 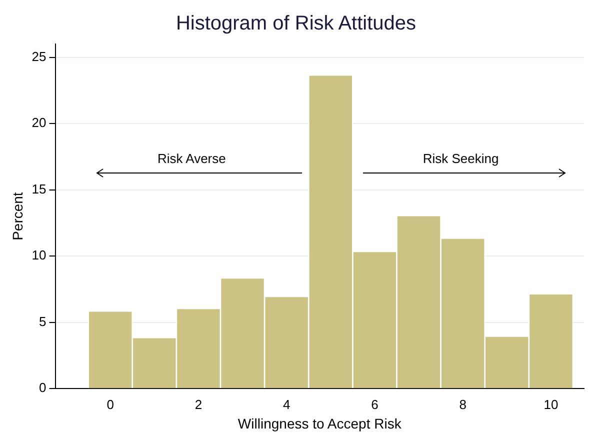 What do you see at coordinates (191, 158) in the screenshot?
I see `annotation: Risk Averse` at bounding box center [191, 158].